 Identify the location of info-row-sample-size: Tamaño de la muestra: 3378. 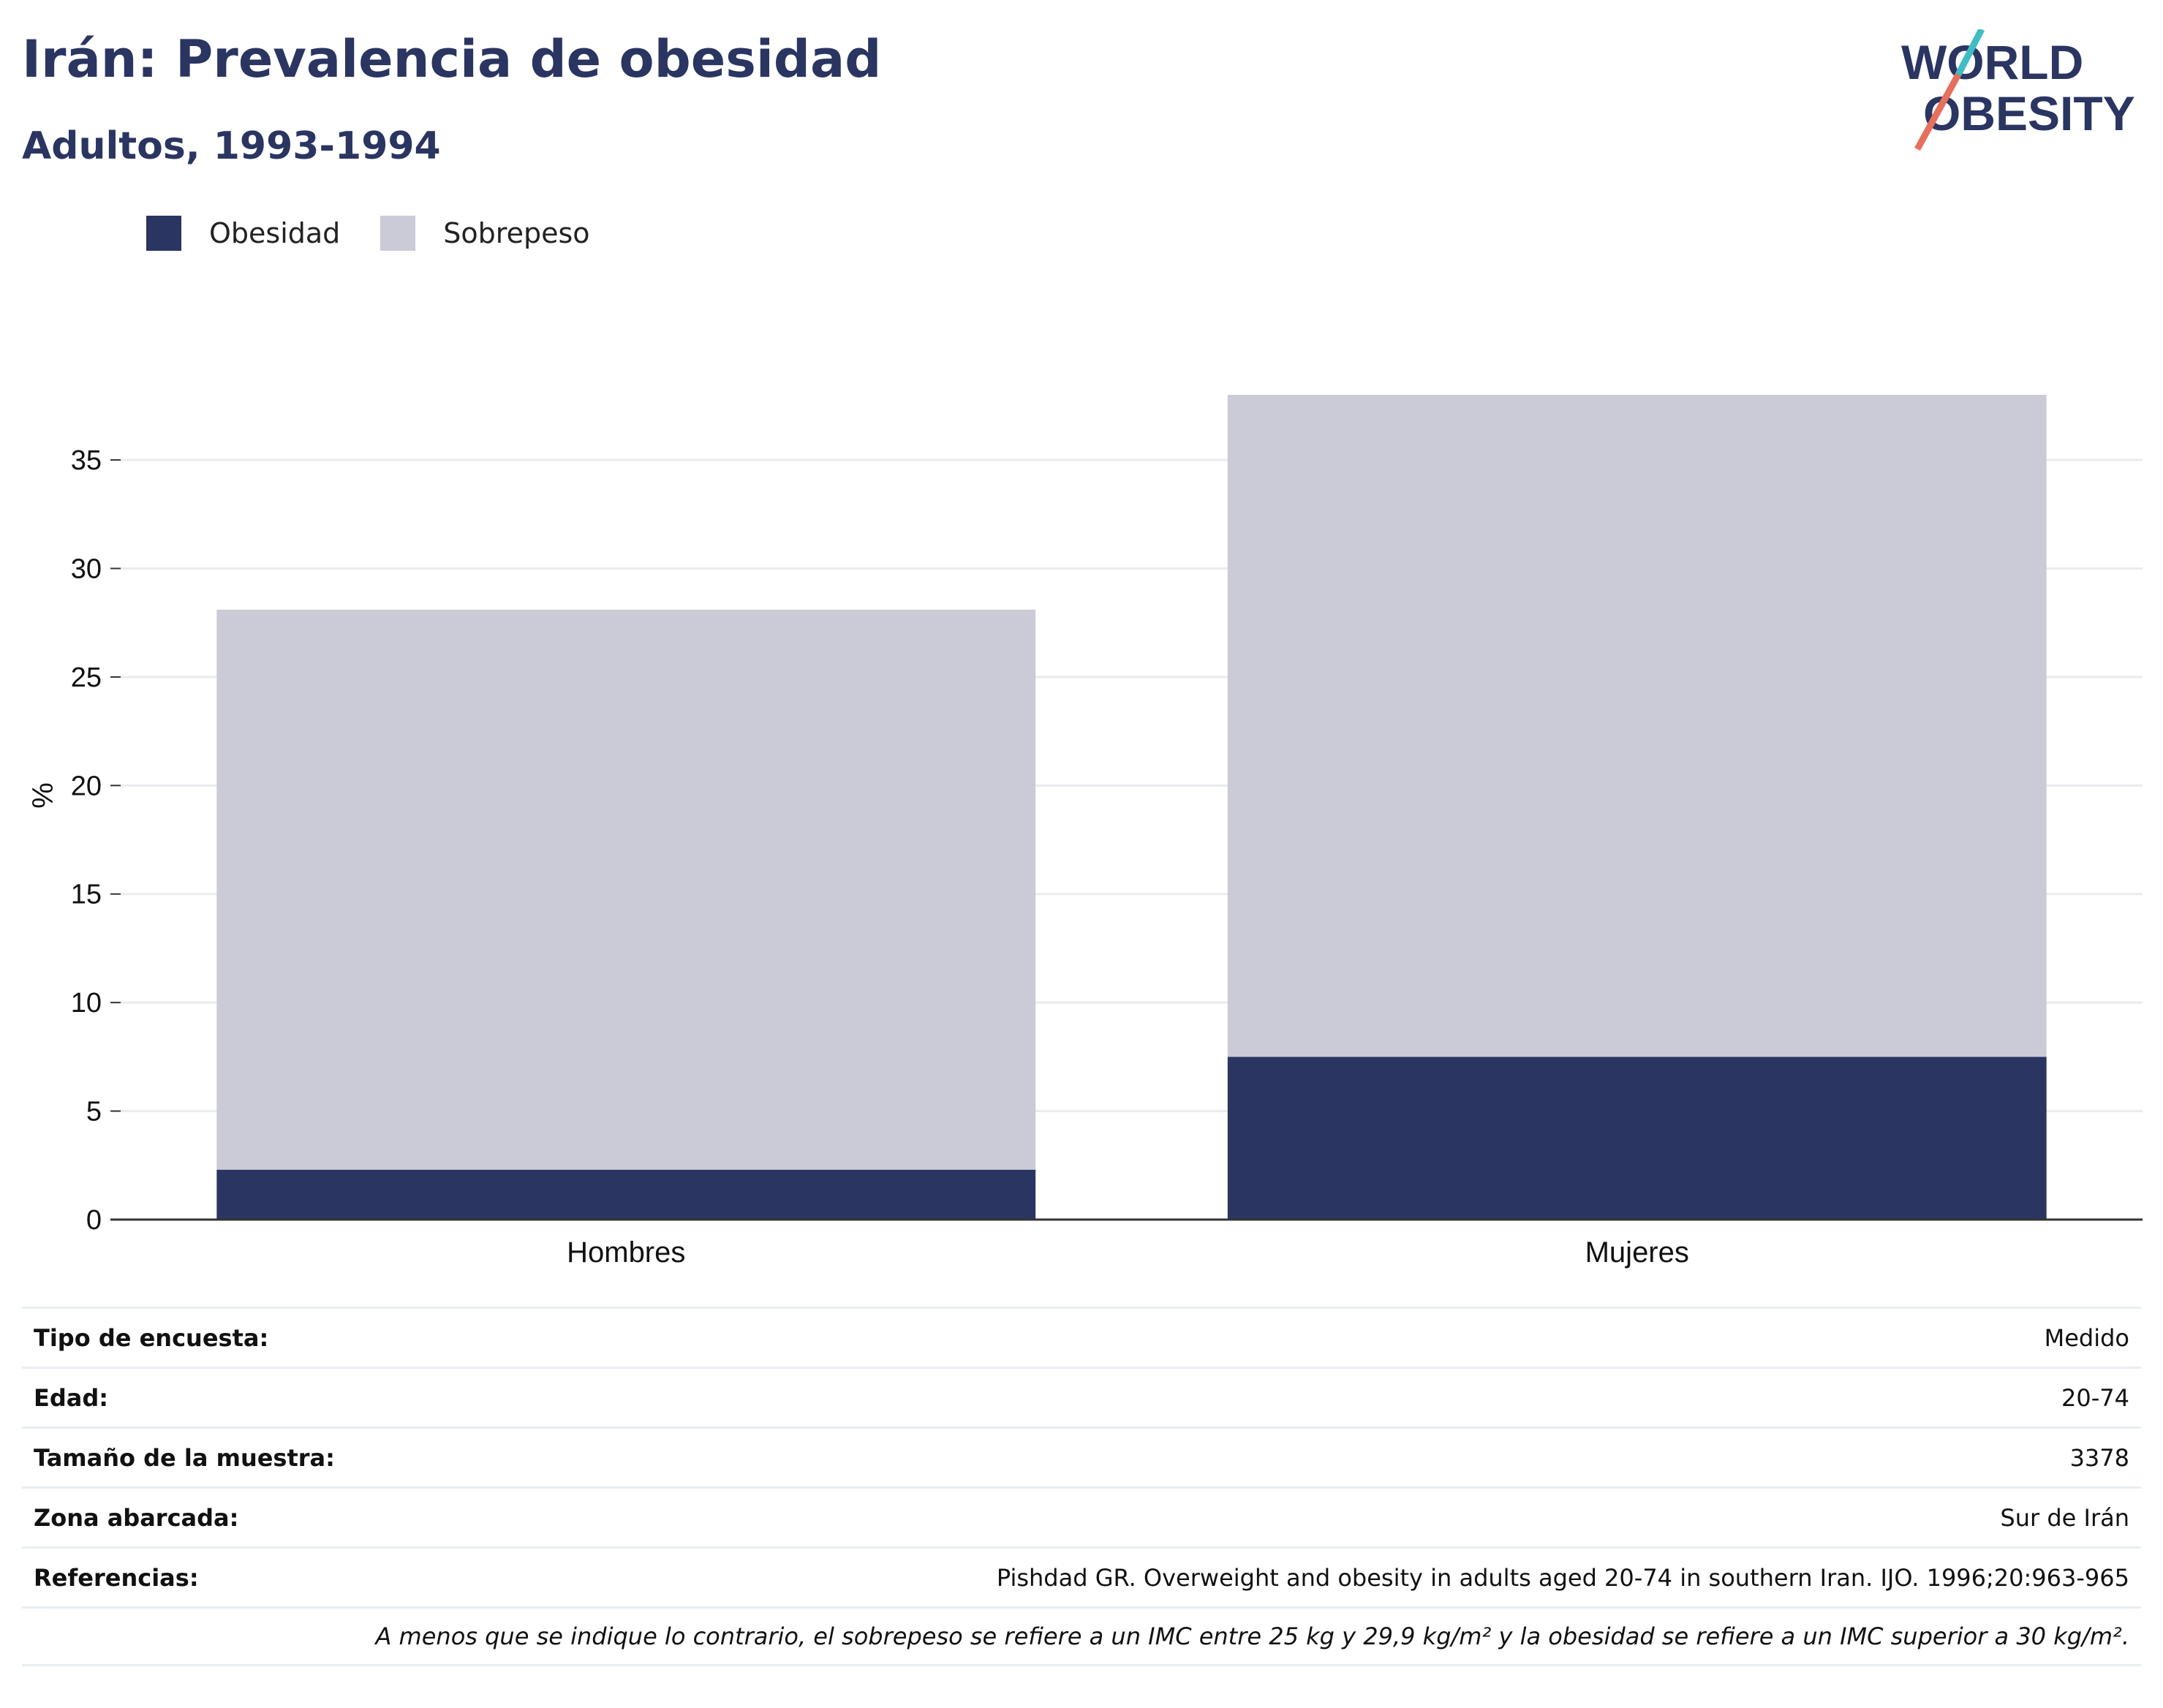
(1081, 1456).